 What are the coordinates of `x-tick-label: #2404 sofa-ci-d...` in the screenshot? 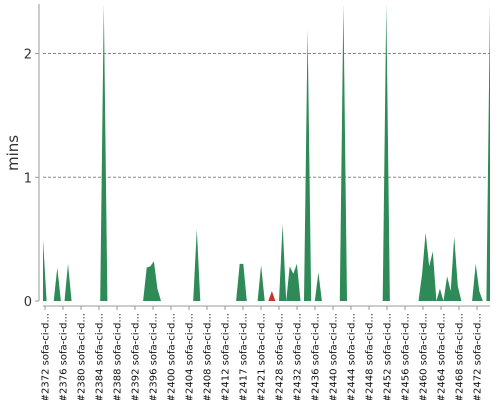 It's located at (190, 356).